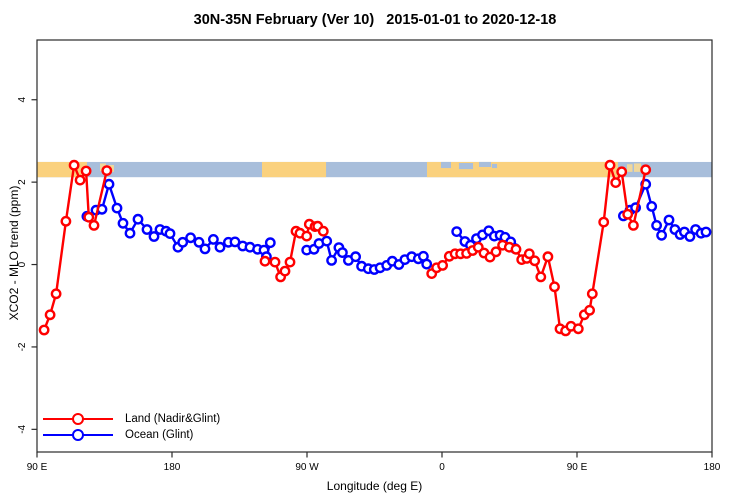 This screenshot has width=750, height=500. What do you see at coordinates (374, 486) in the screenshot?
I see `x-axis-title: Longitude (deg E)` at bounding box center [374, 486].